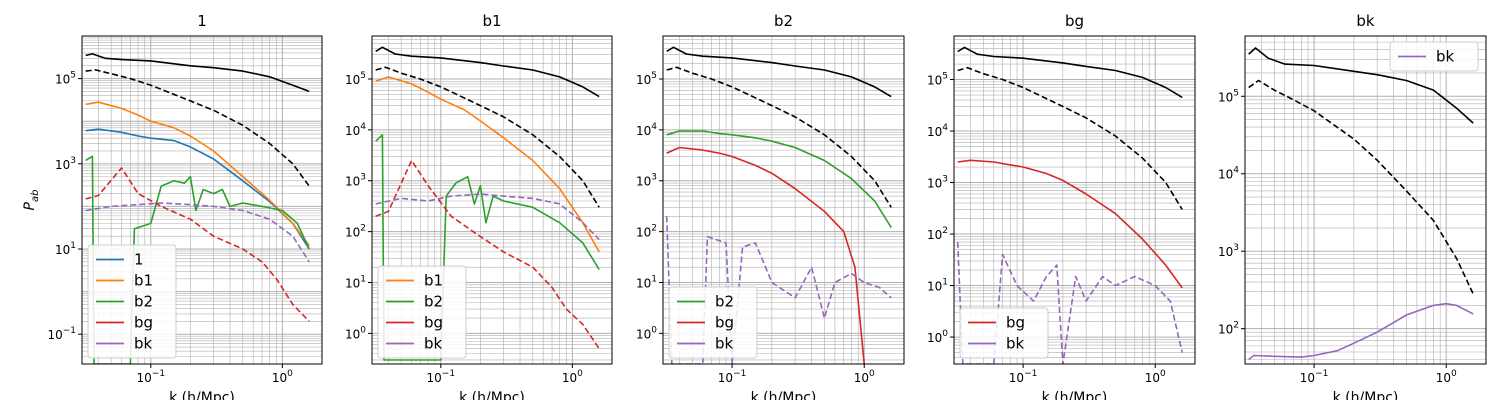  Describe the element at coordinates (1074, 21) in the screenshot. I see `panel-title: bg` at that location.